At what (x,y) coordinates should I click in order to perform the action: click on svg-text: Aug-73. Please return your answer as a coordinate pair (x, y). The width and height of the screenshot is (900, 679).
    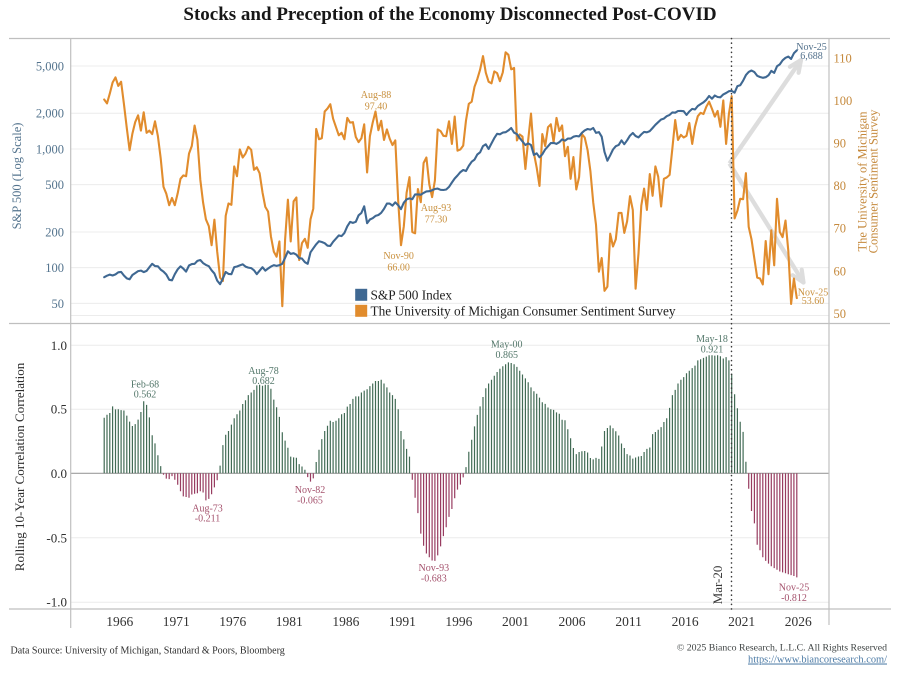
    Looking at the image, I should click on (207, 509).